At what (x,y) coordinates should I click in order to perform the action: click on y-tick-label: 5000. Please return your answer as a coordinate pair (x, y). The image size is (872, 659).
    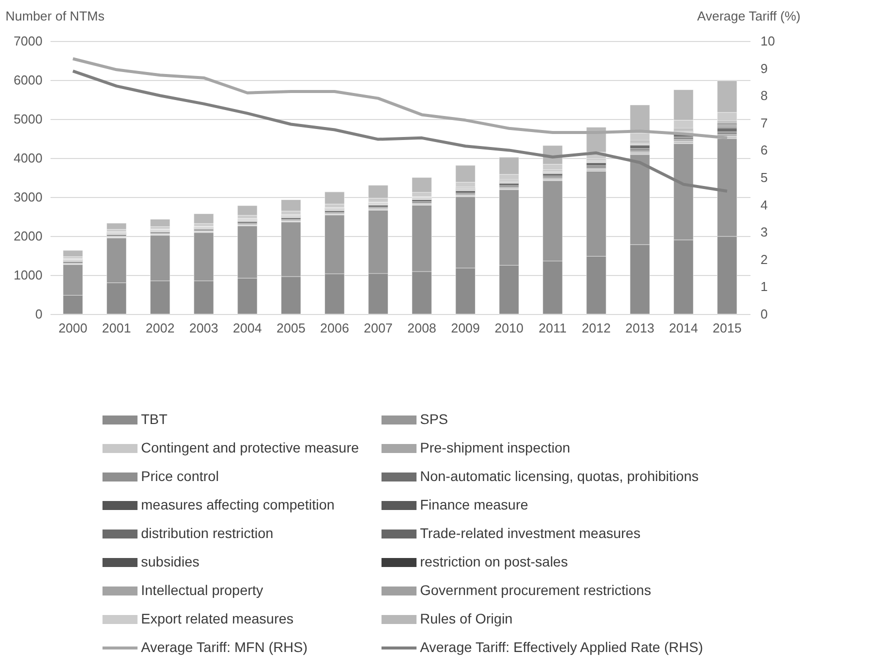
    Looking at the image, I should click on (28, 119).